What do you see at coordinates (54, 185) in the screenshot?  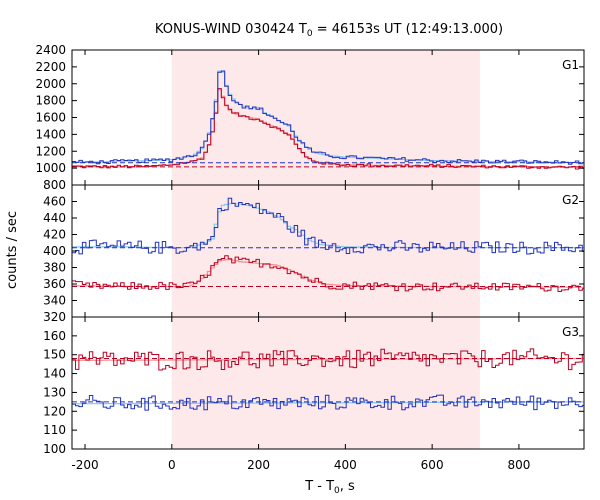 I see `y-tick-label: 800` at bounding box center [54, 185].